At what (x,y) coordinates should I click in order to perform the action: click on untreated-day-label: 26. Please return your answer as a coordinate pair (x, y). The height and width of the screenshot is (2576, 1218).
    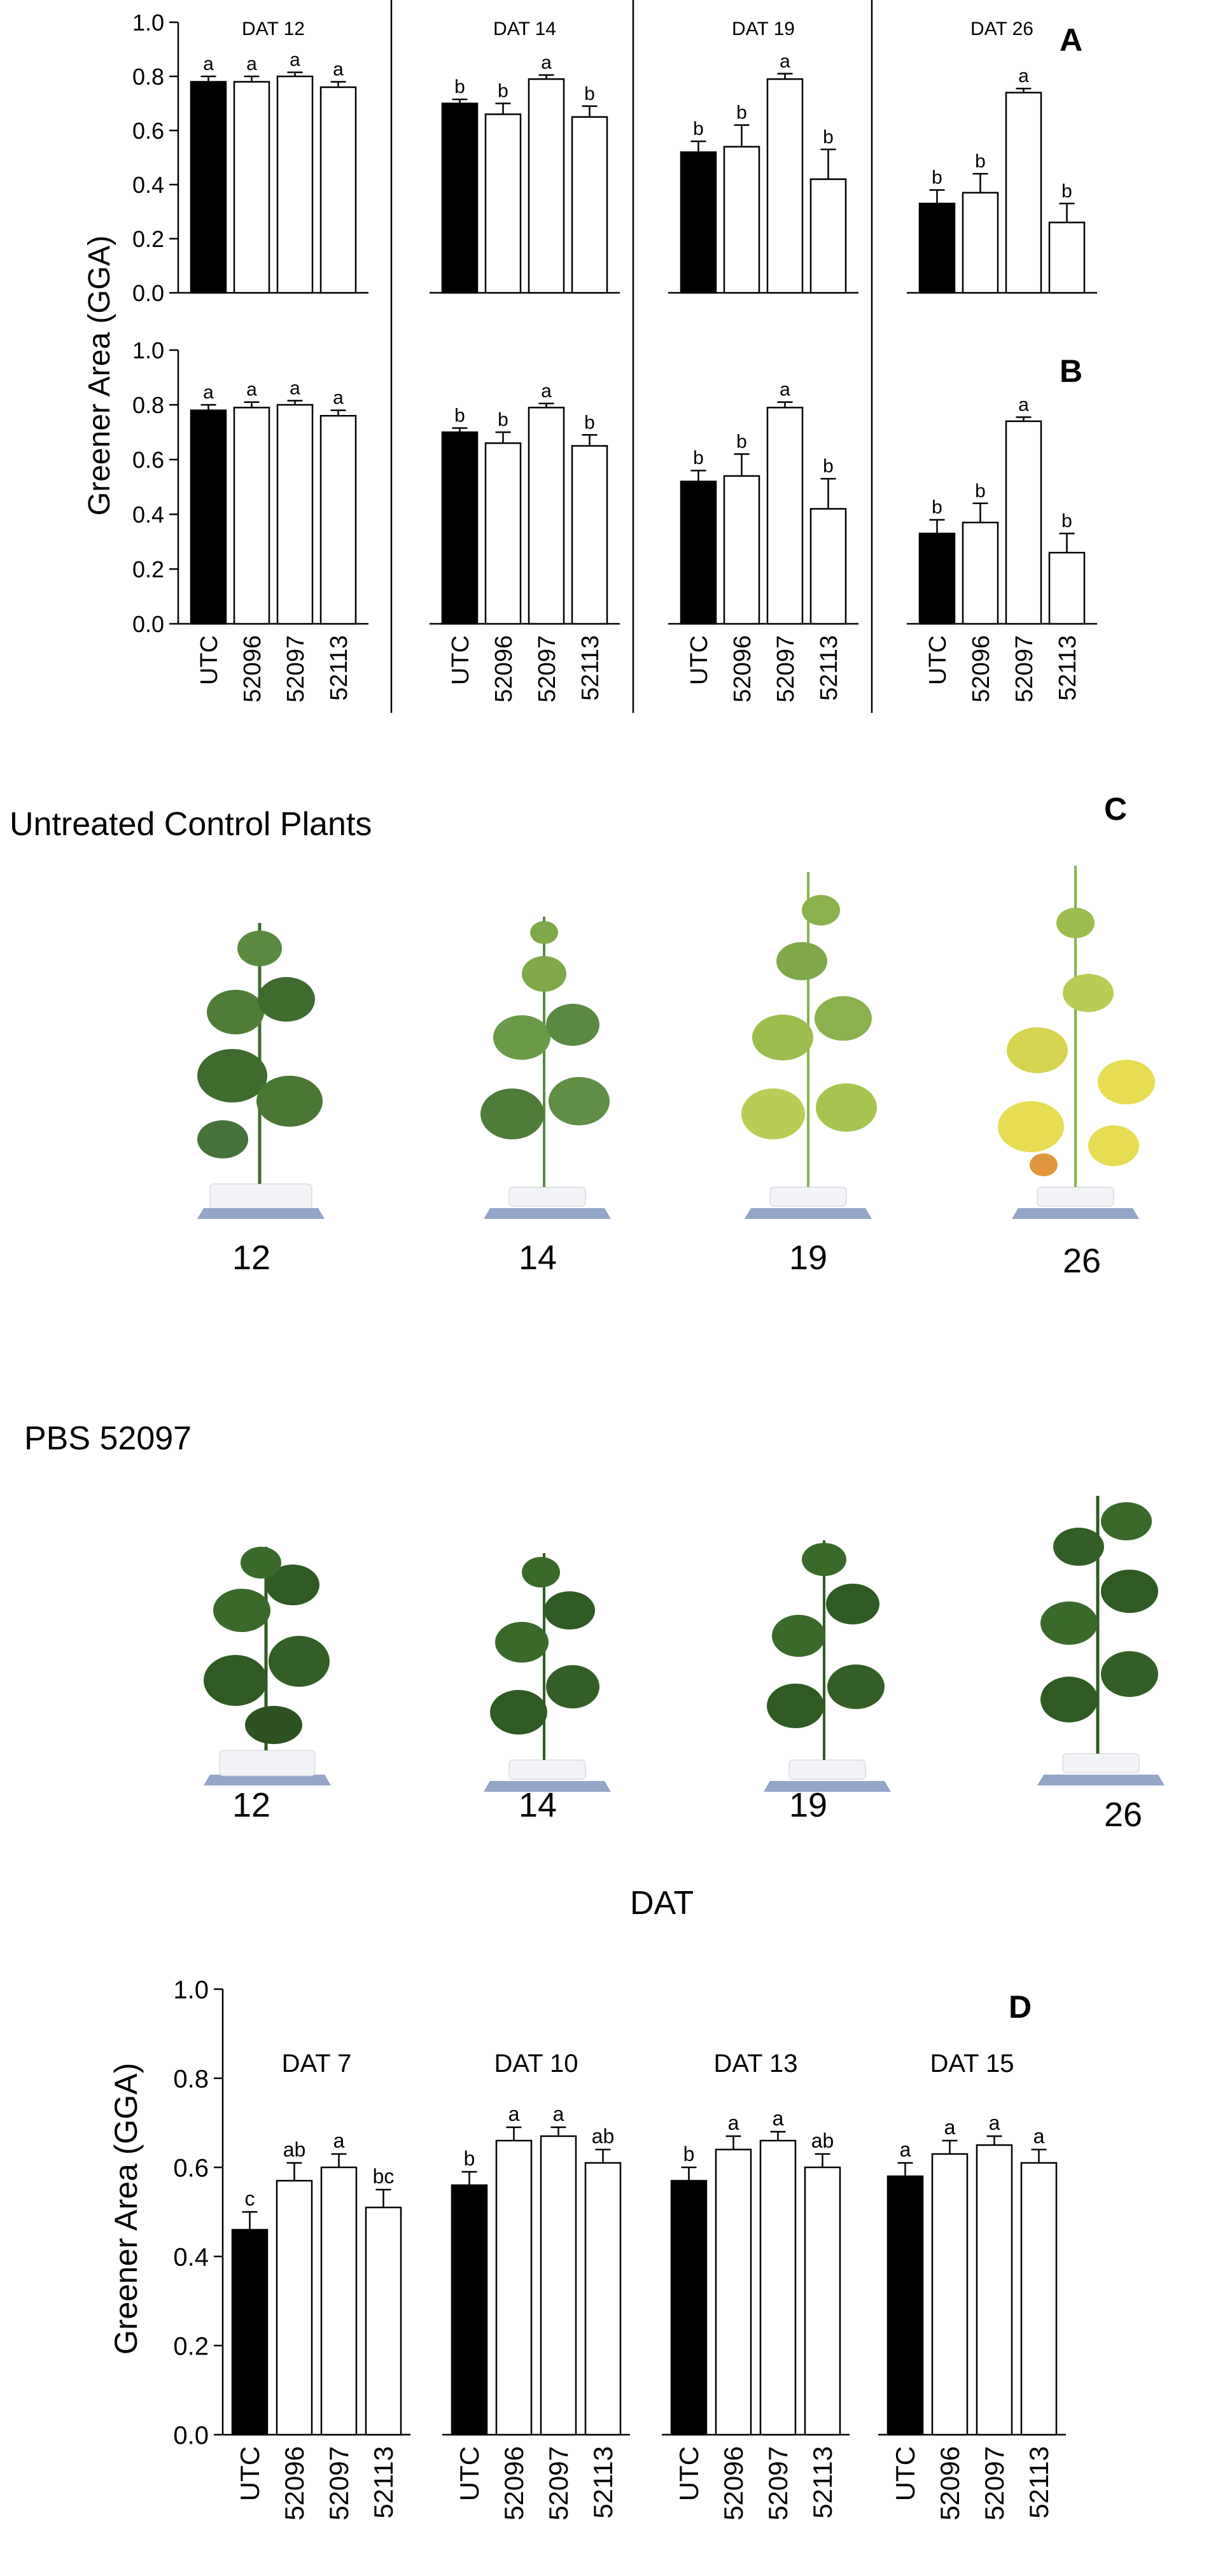
    Looking at the image, I should click on (1082, 1261).